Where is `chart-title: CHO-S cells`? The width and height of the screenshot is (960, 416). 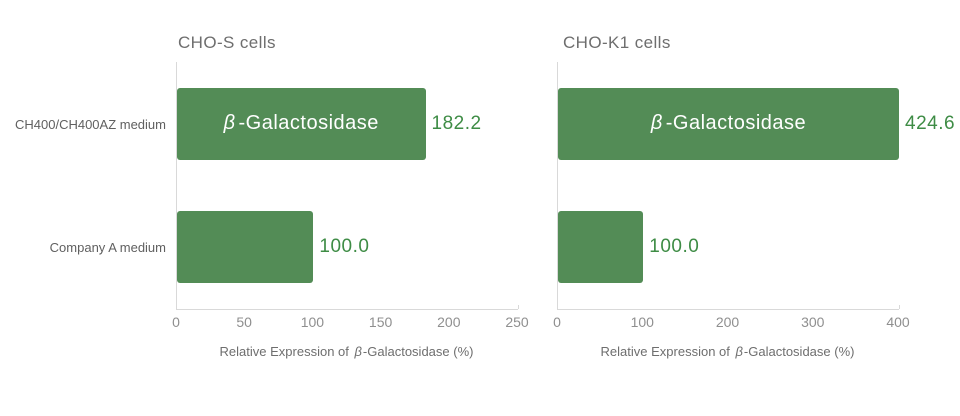
chart-title: CHO-S cells is located at coordinates (227, 42).